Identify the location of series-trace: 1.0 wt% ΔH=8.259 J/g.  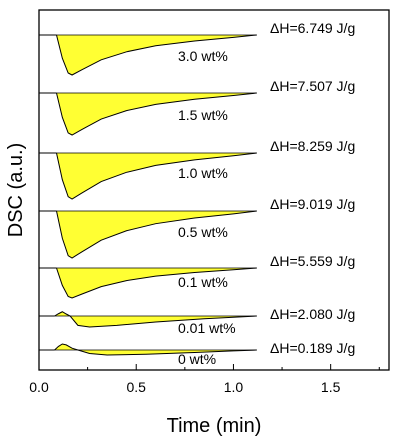
(197, 169).